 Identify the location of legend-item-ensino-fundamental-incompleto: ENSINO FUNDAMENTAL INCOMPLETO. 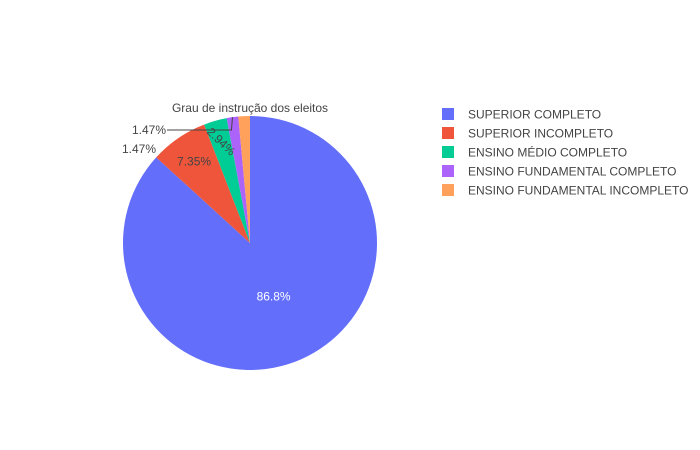
(565, 191).